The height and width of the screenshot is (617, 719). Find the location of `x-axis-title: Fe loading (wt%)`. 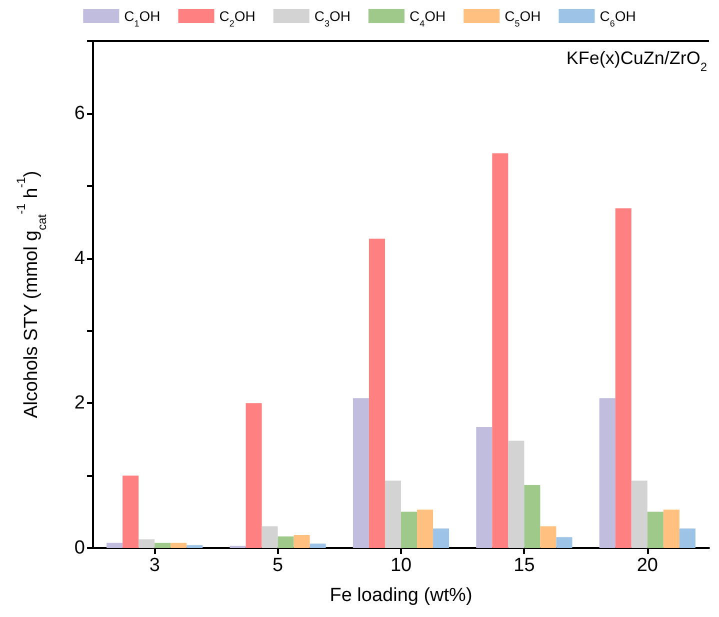

x-axis-title: Fe loading (wt%) is located at coordinates (401, 595).